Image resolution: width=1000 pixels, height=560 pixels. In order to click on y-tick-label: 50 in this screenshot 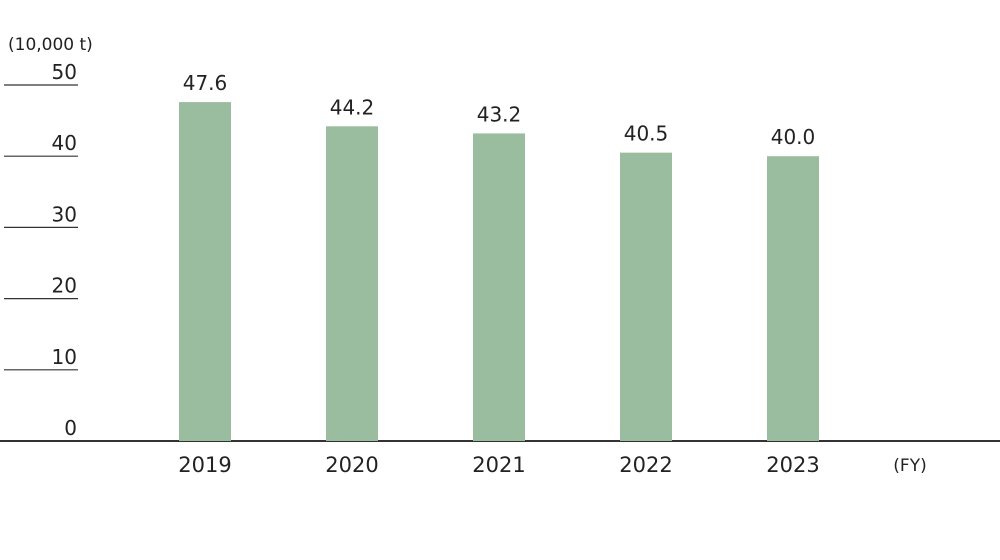, I will do `click(64, 72)`.